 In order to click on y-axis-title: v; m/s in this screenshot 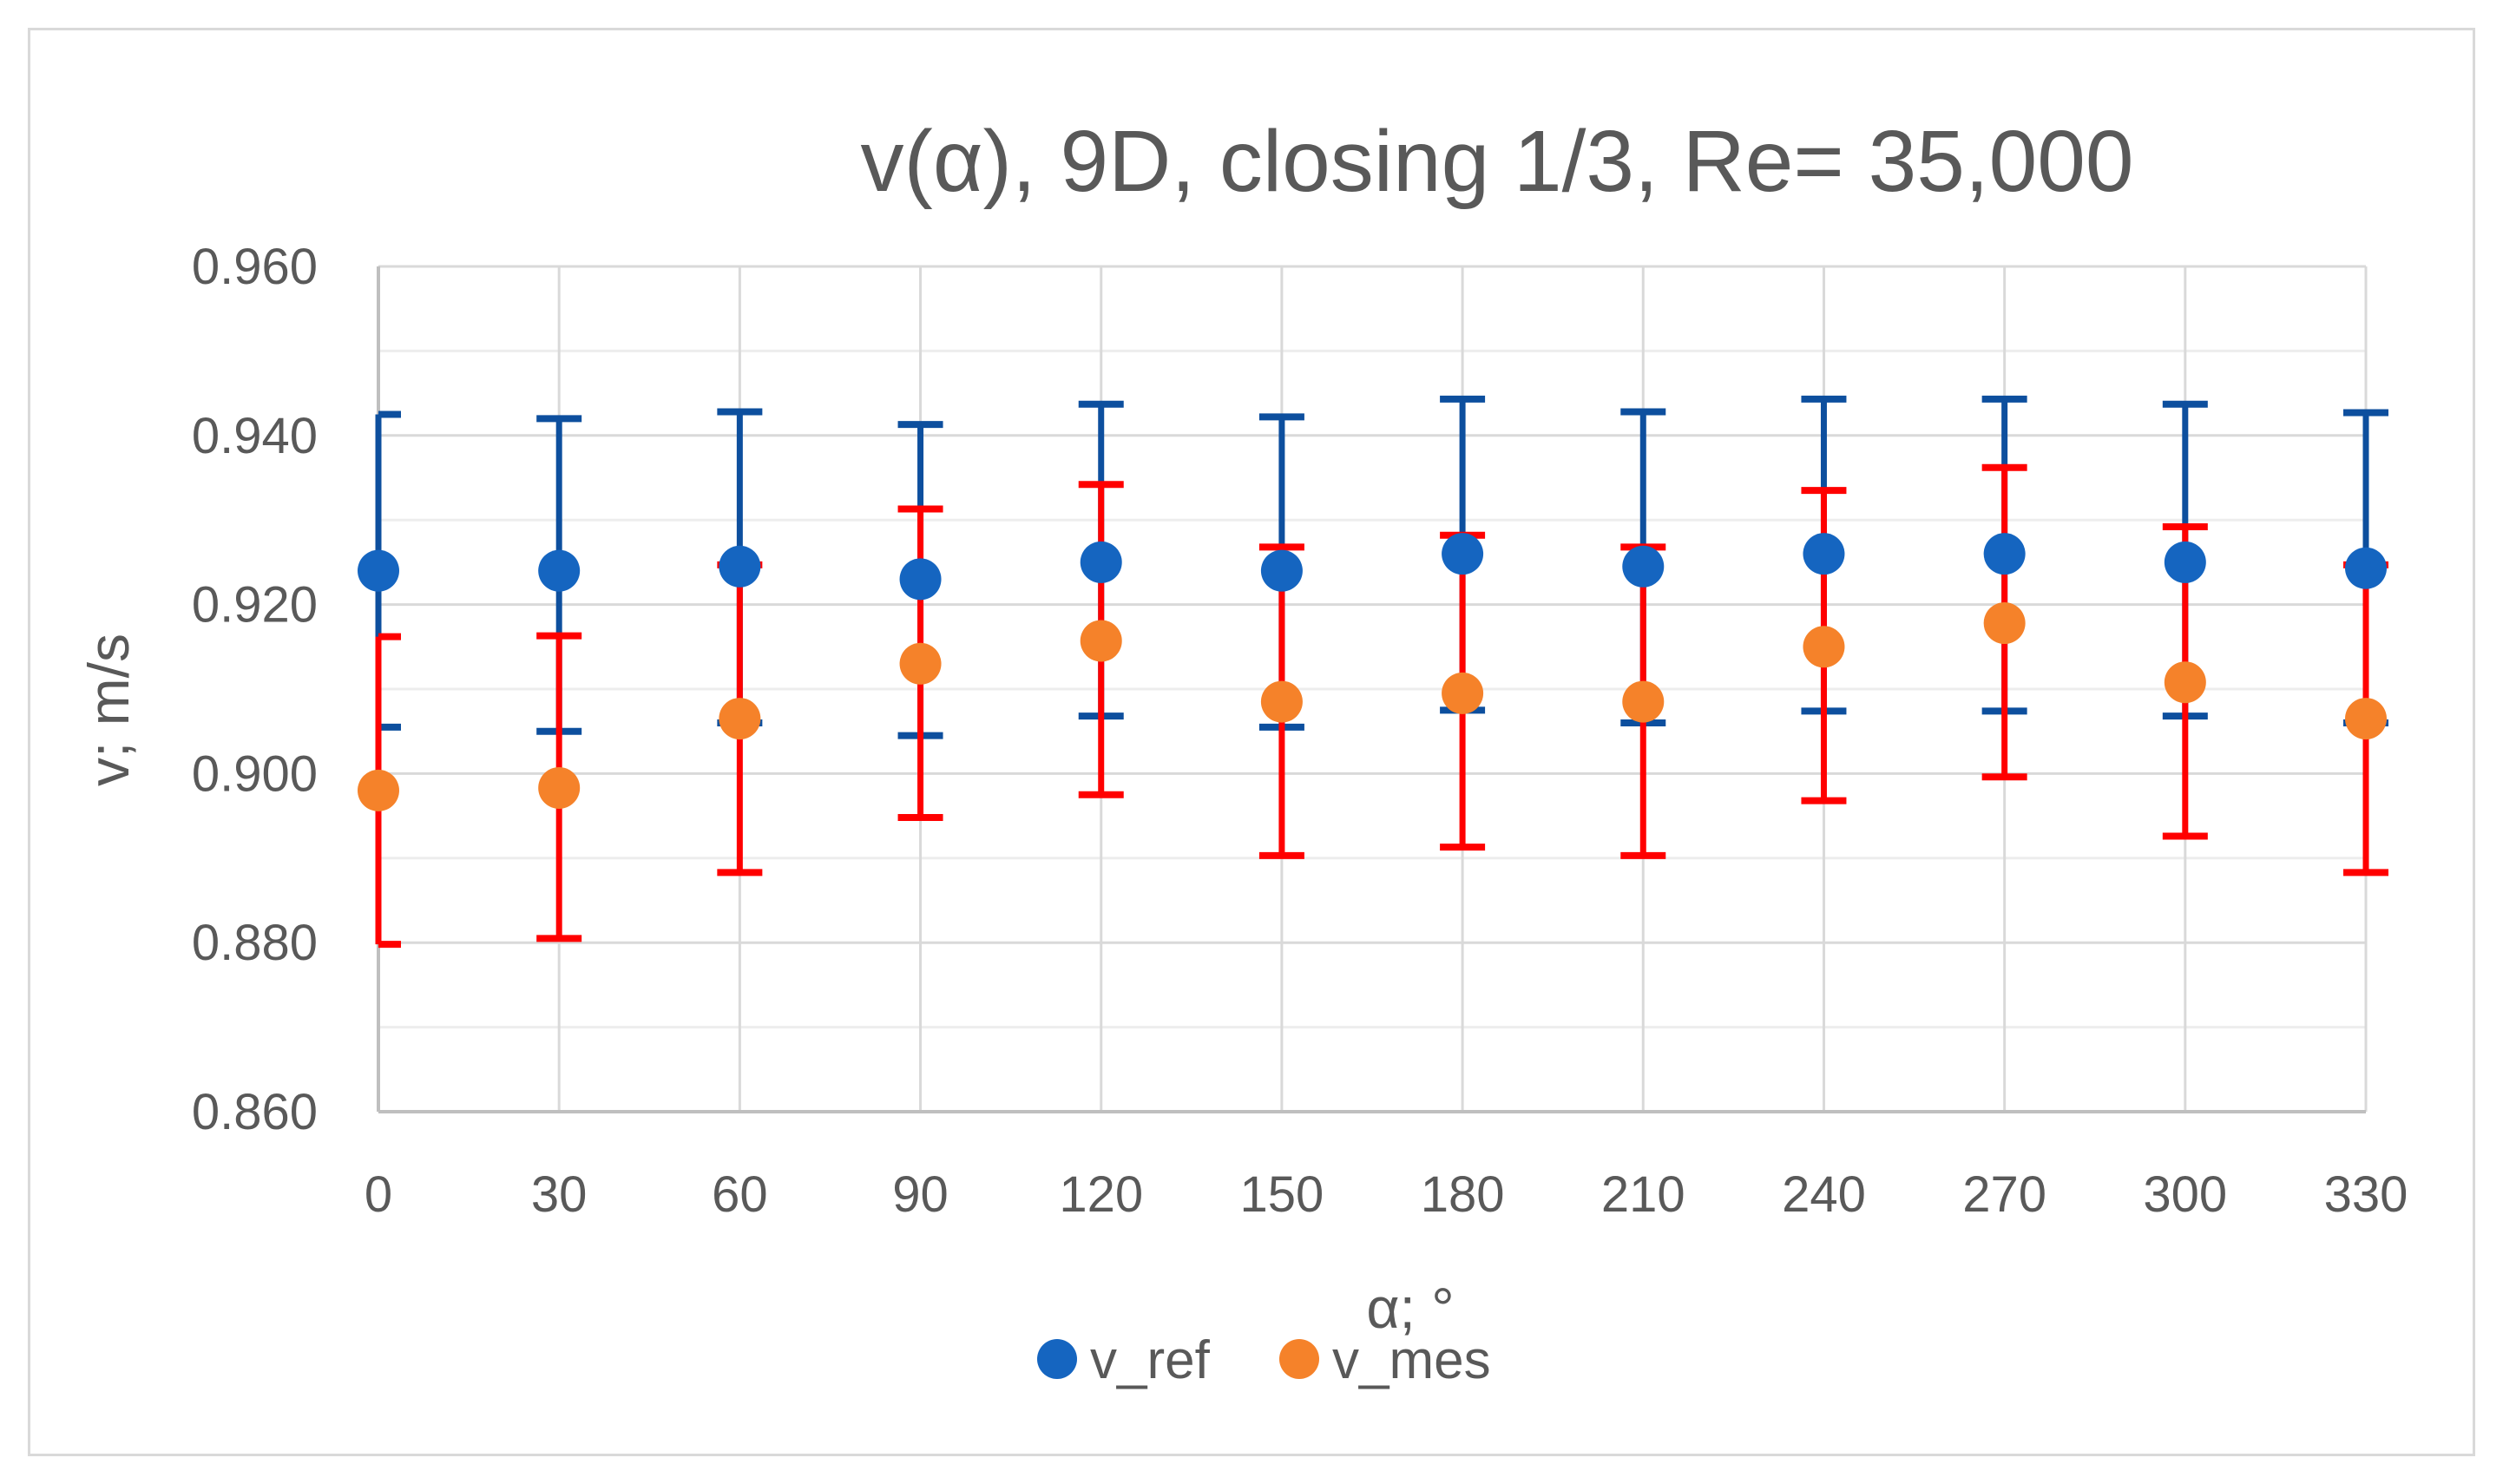, I will do `click(108, 710)`.